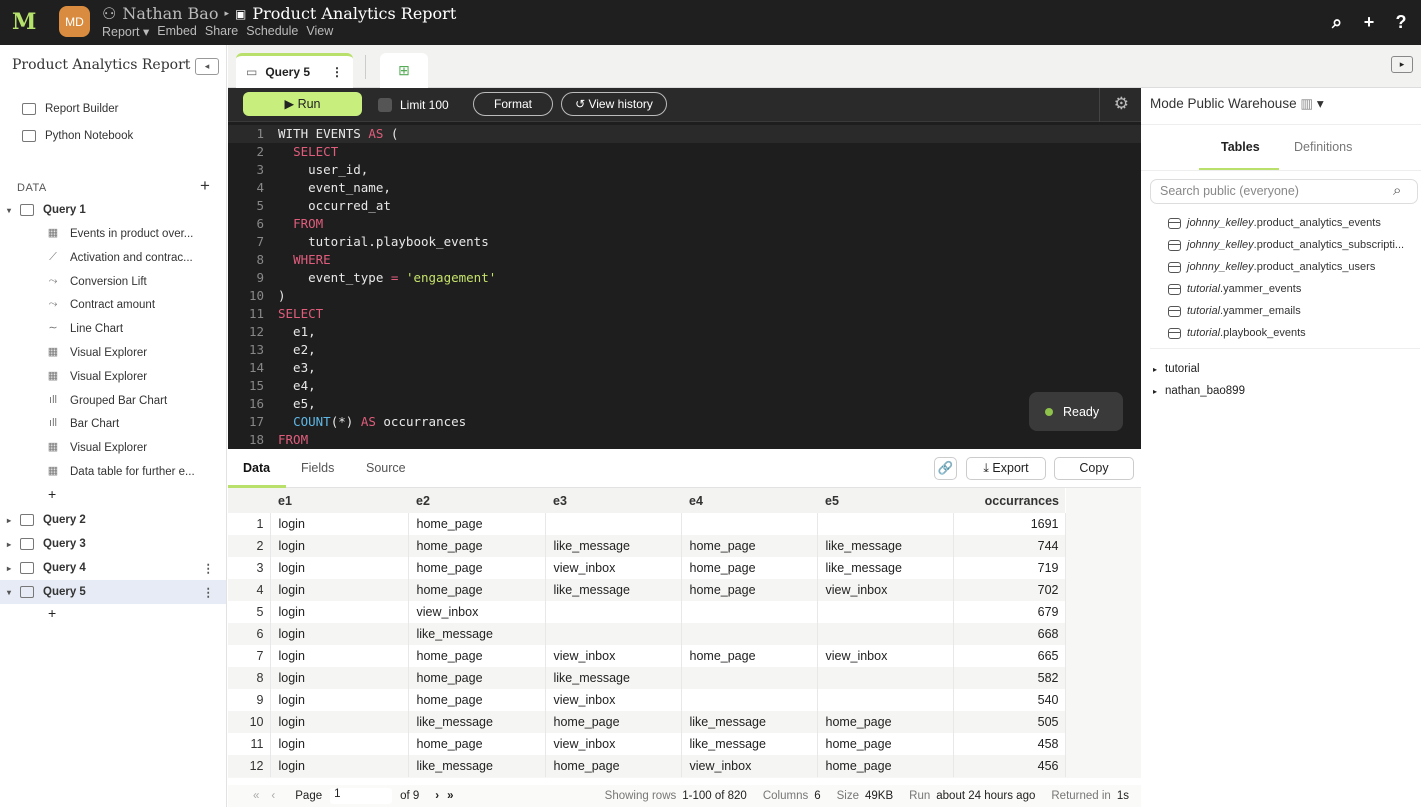 This screenshot has width=1421, height=807. Describe the element at coordinates (318, 468) in the screenshot. I see `tab-fields: Fields` at that location.